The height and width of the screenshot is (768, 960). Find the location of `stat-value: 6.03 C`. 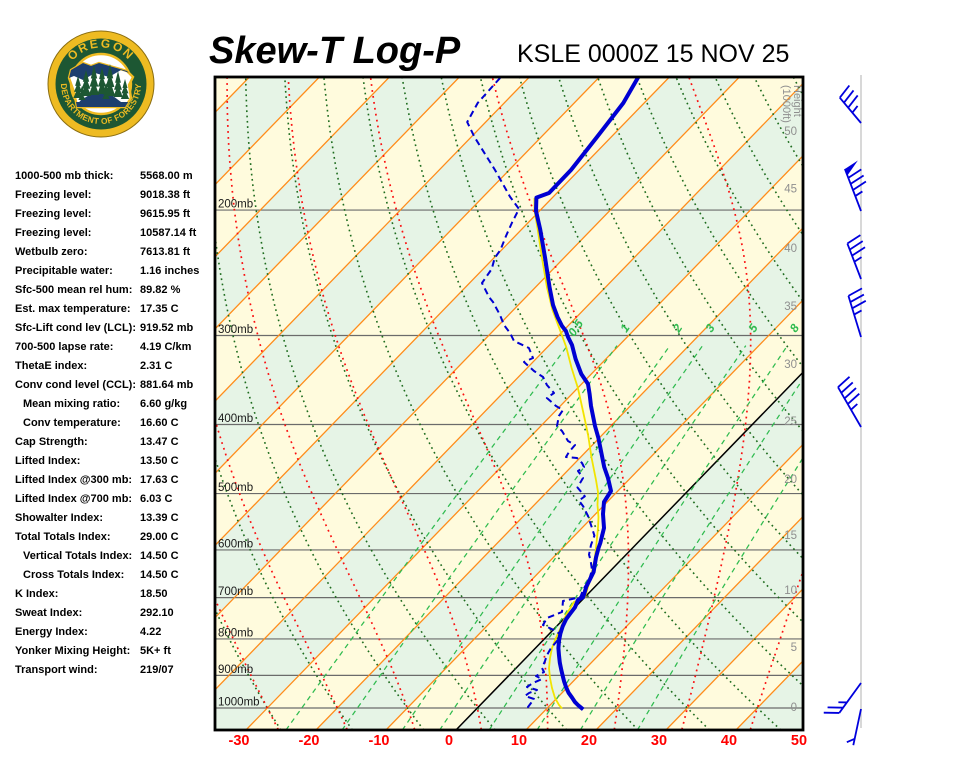

stat-value: 6.03 C is located at coordinates (156, 499).